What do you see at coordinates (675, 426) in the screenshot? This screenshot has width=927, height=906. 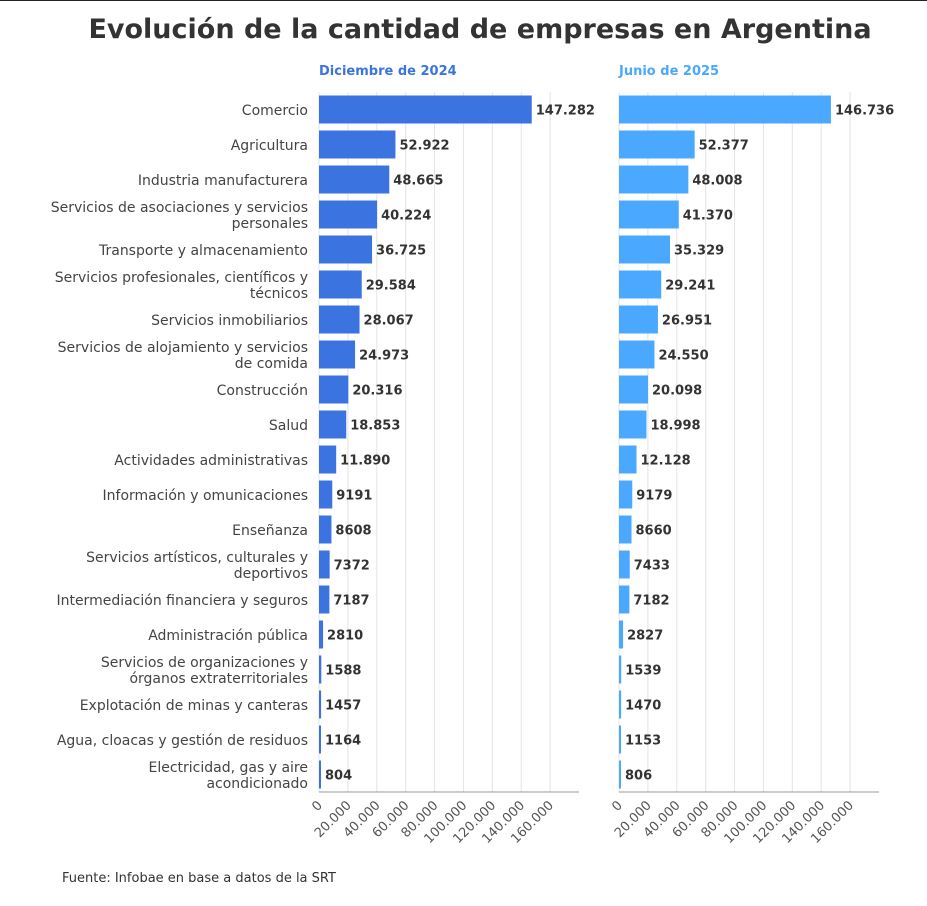 I see `value-label: 18.998` at bounding box center [675, 426].